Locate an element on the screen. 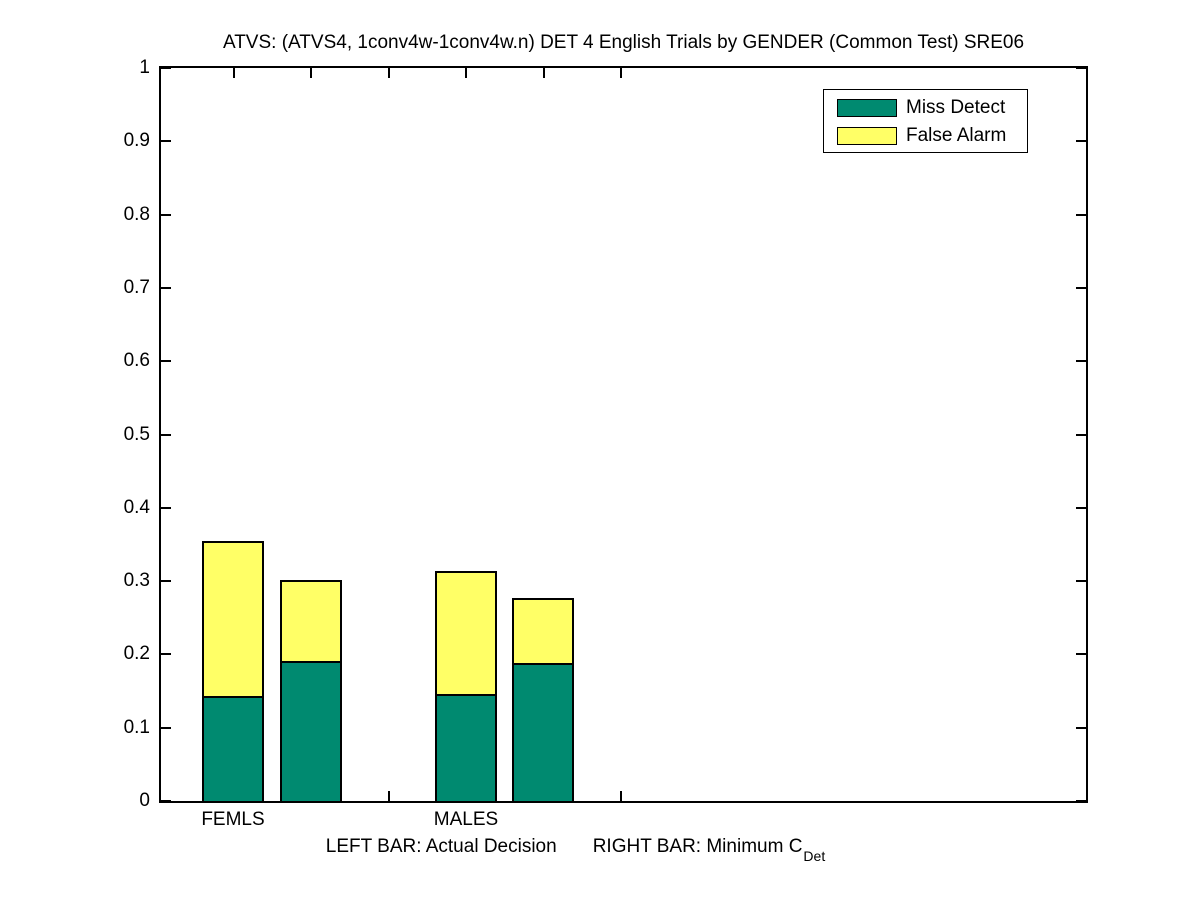  legend-swatch-false-alarm is located at coordinates (867, 136).